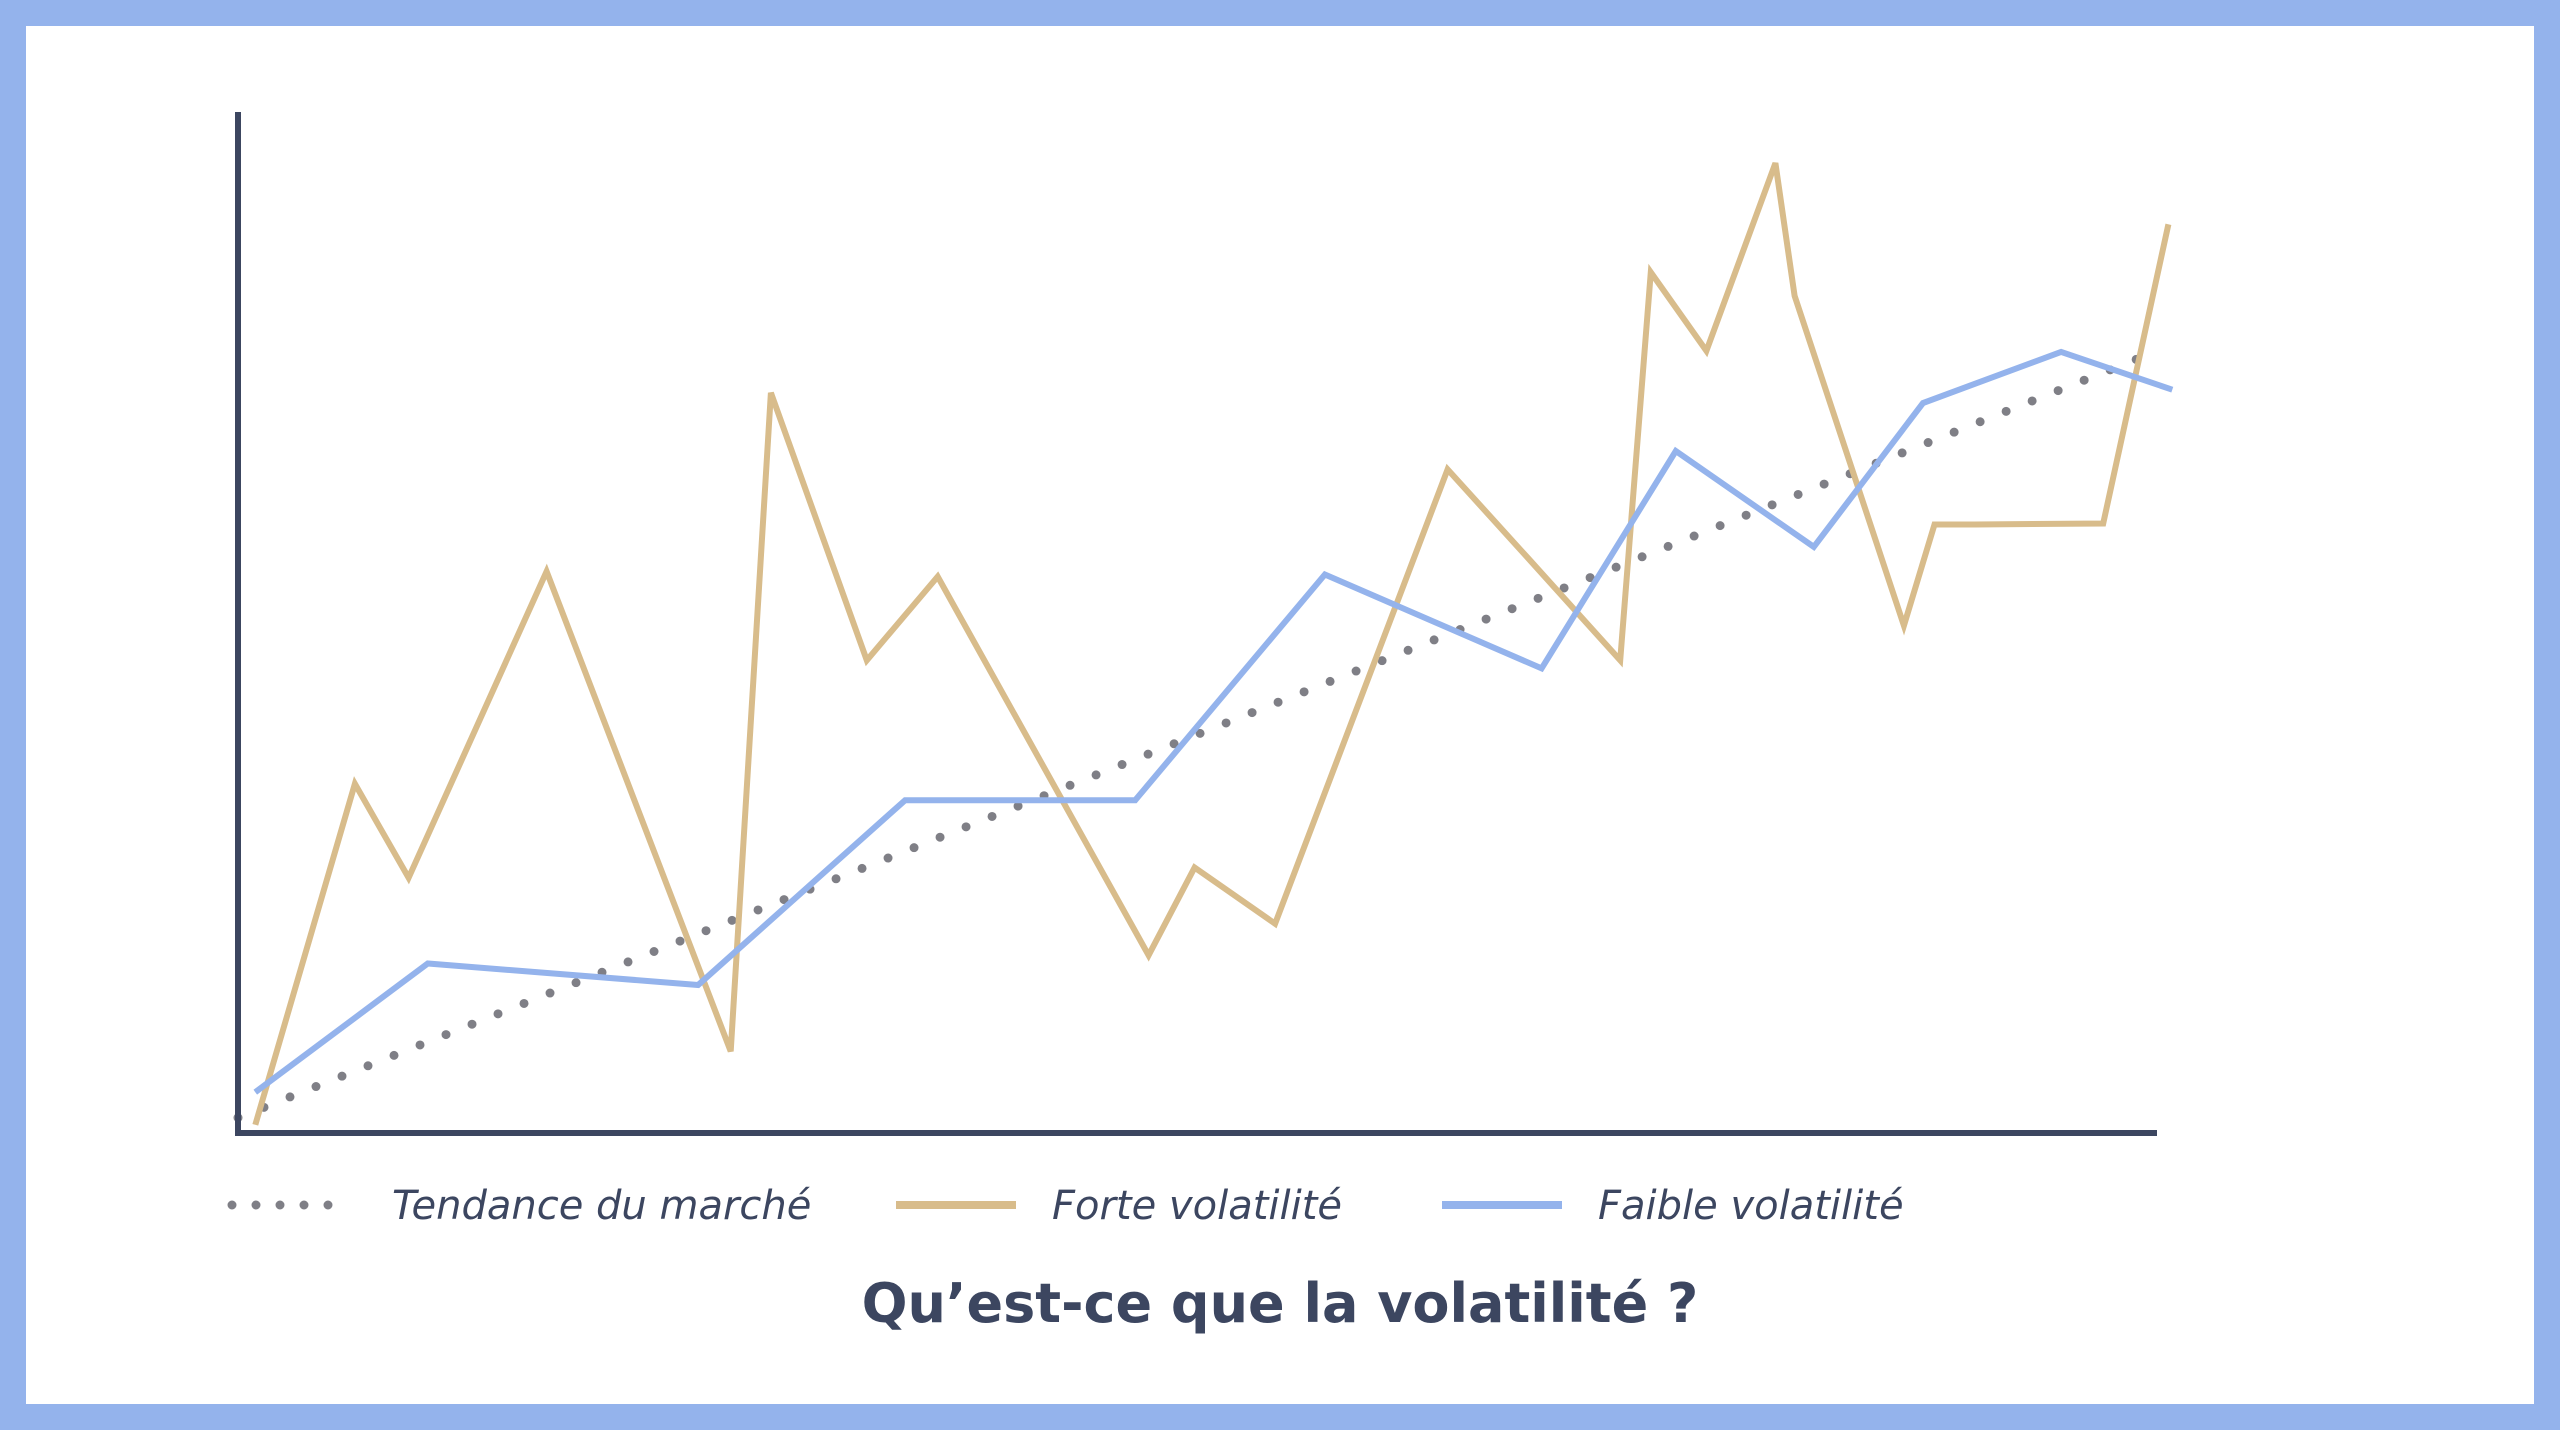 The width and height of the screenshot is (2560, 1430). I want to click on legend-label: Tendance du marché, so click(601, 1206).